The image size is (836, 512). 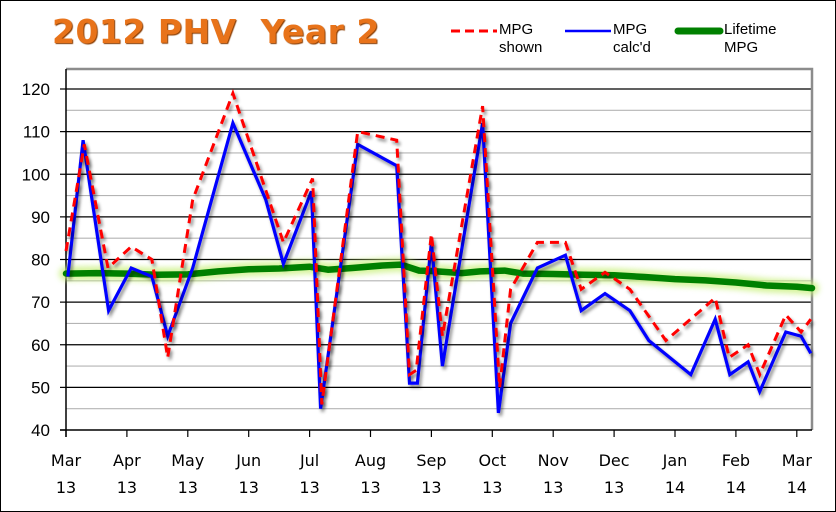 I want to click on y-tick-label: 90, so click(x=40, y=217).